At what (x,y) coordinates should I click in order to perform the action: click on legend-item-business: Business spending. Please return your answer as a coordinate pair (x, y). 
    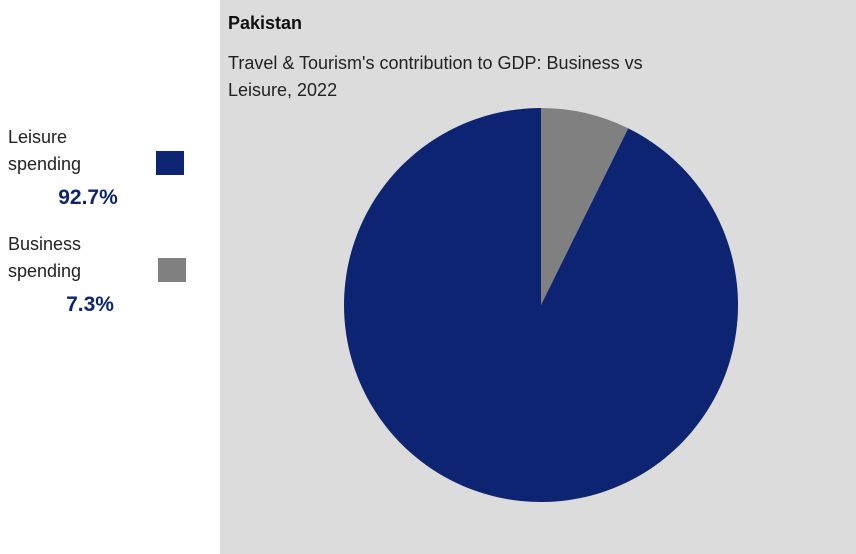
    Looking at the image, I should click on (73, 258).